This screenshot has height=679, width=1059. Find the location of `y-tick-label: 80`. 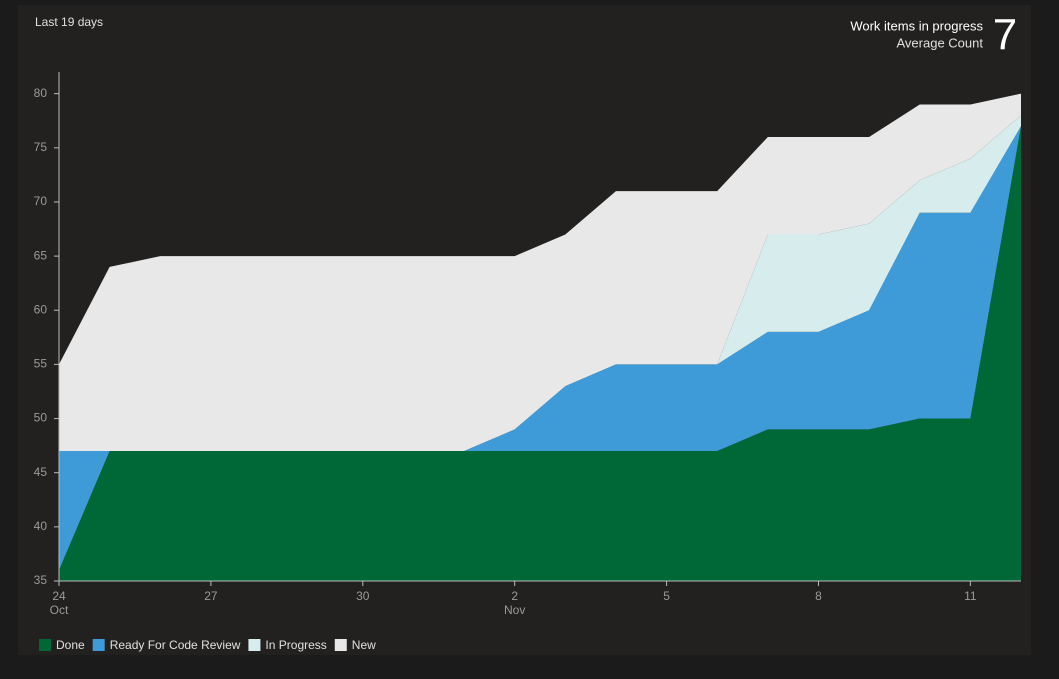

y-tick-label: 80 is located at coordinates (41, 93).